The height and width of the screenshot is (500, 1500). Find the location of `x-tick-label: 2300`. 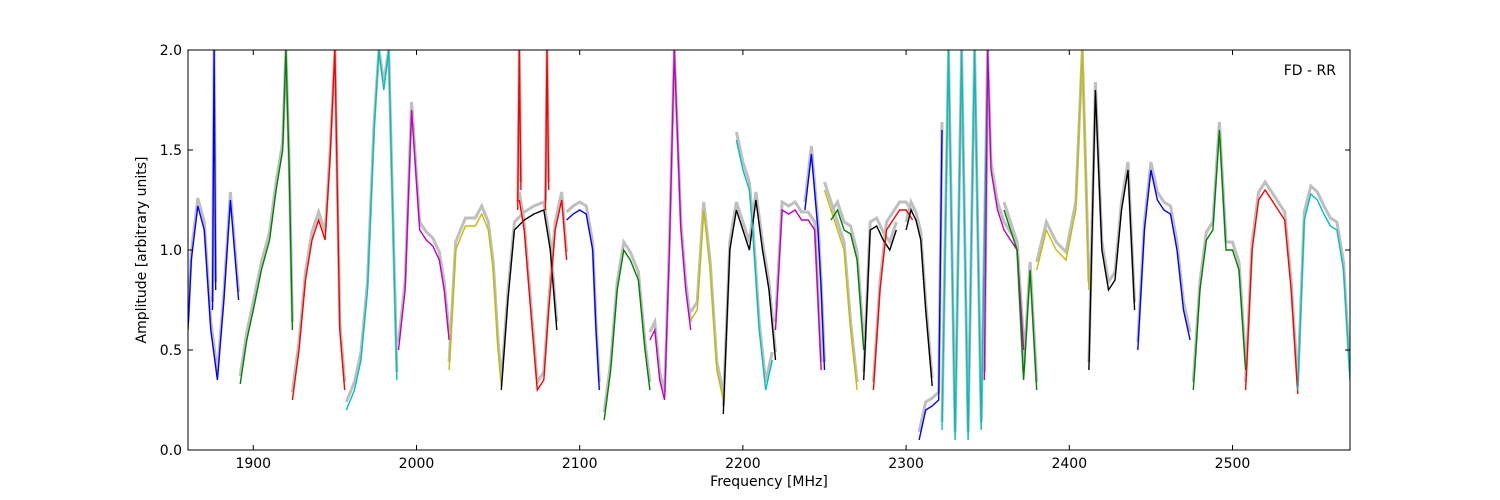

x-tick-label: 2300 is located at coordinates (906, 464).